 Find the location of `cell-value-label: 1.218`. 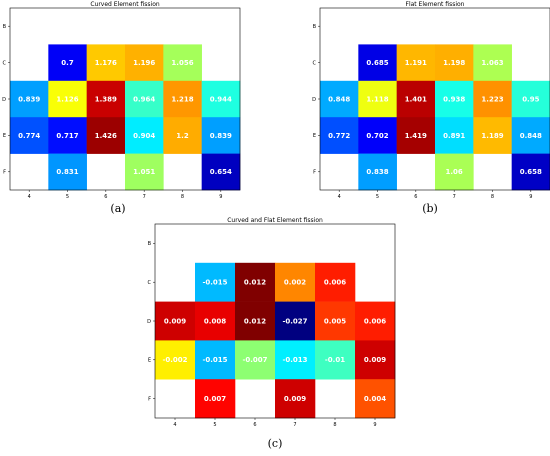

cell-value-label: 1.218 is located at coordinates (182, 99).